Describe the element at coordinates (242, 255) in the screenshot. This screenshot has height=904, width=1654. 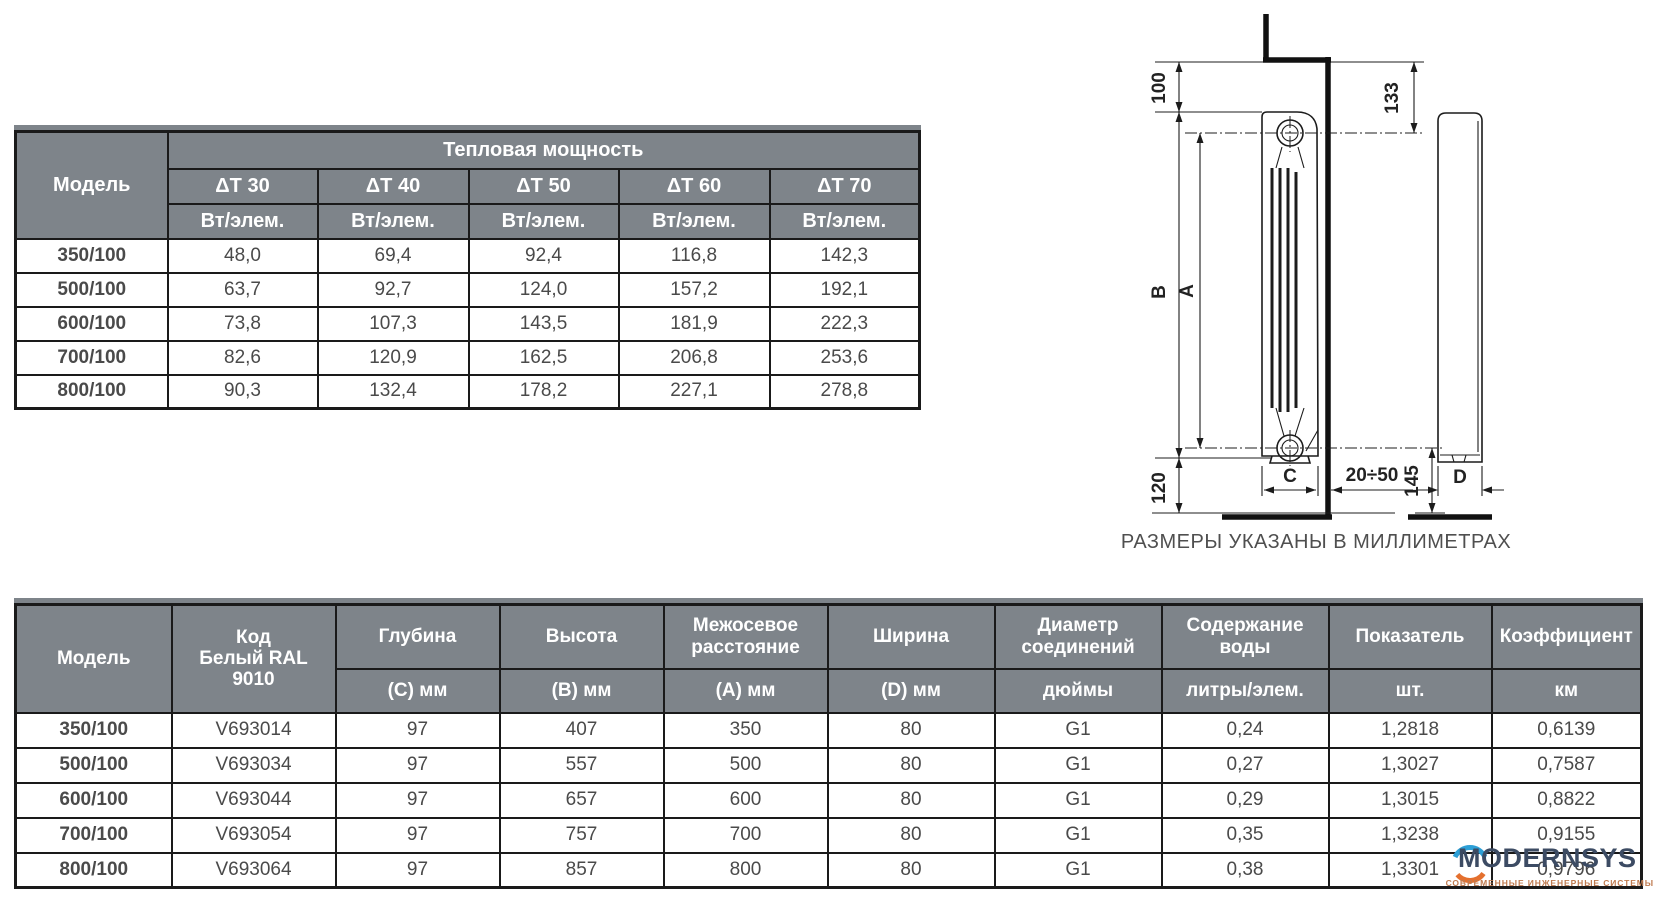
I see `cell-value: 48,0` at that location.